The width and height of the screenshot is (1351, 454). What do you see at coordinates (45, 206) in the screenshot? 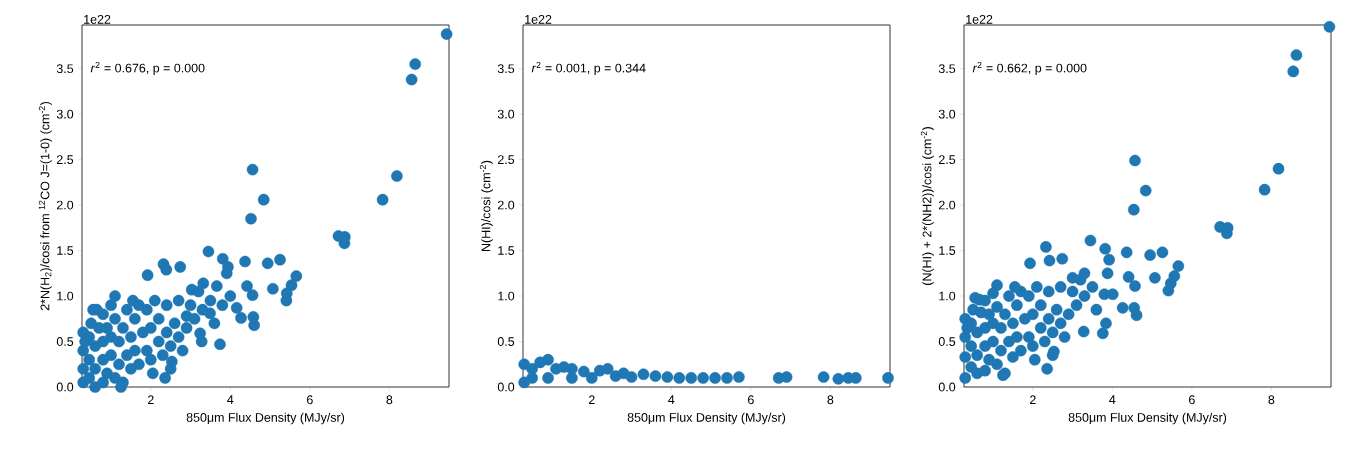
I see `y-axis-title: 2*N(H$_{2}$)/cosi from $^{12}$CO J=(1-0) (cm$^{-2}$)` at bounding box center [45, 206].